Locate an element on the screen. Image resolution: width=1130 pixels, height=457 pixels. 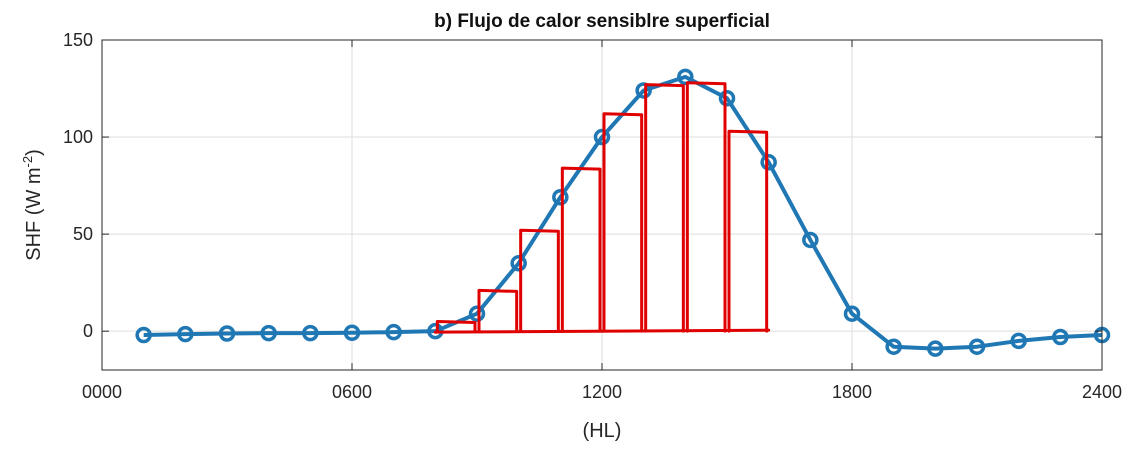
y-tick-label: 150 is located at coordinates (78, 40).